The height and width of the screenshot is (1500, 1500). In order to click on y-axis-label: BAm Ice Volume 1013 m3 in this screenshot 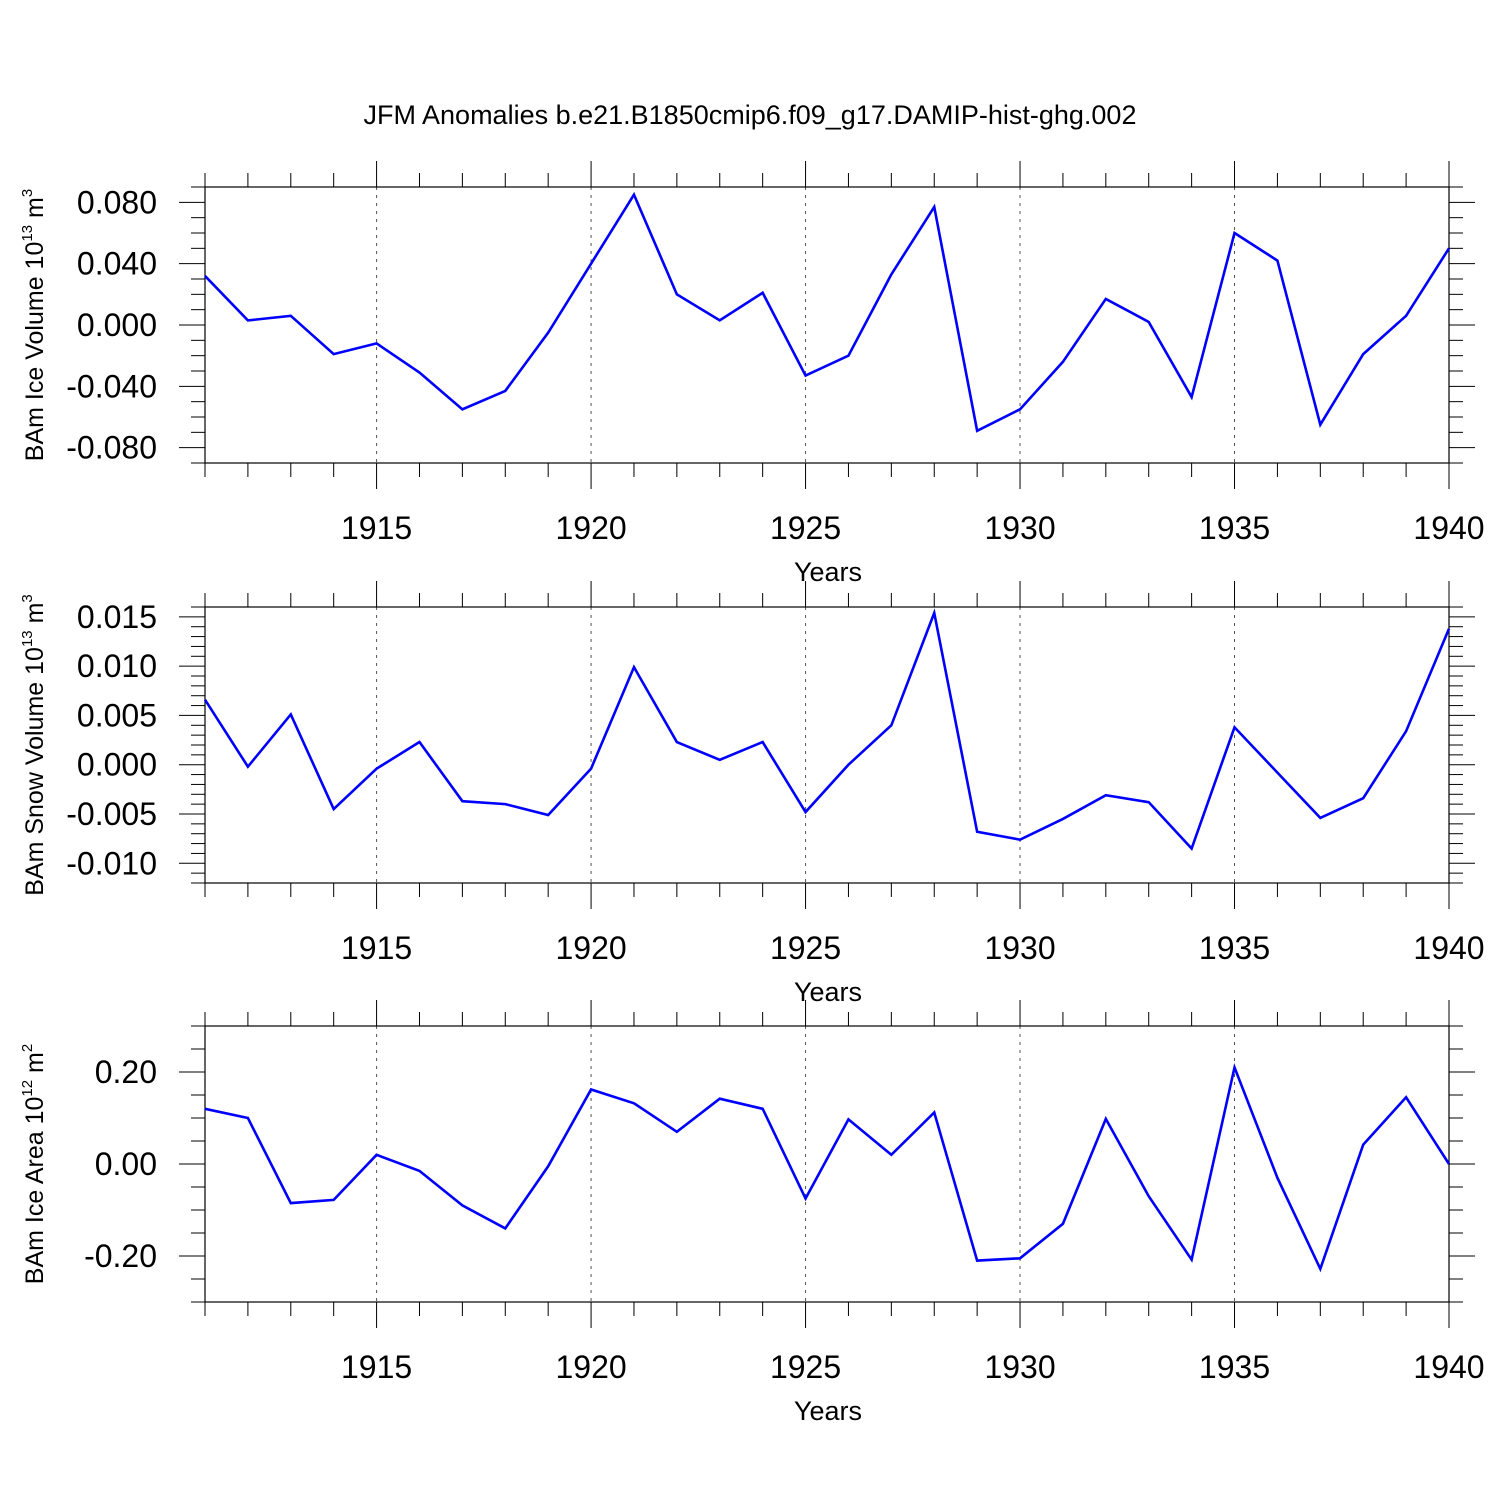, I will do `click(34, 325)`.